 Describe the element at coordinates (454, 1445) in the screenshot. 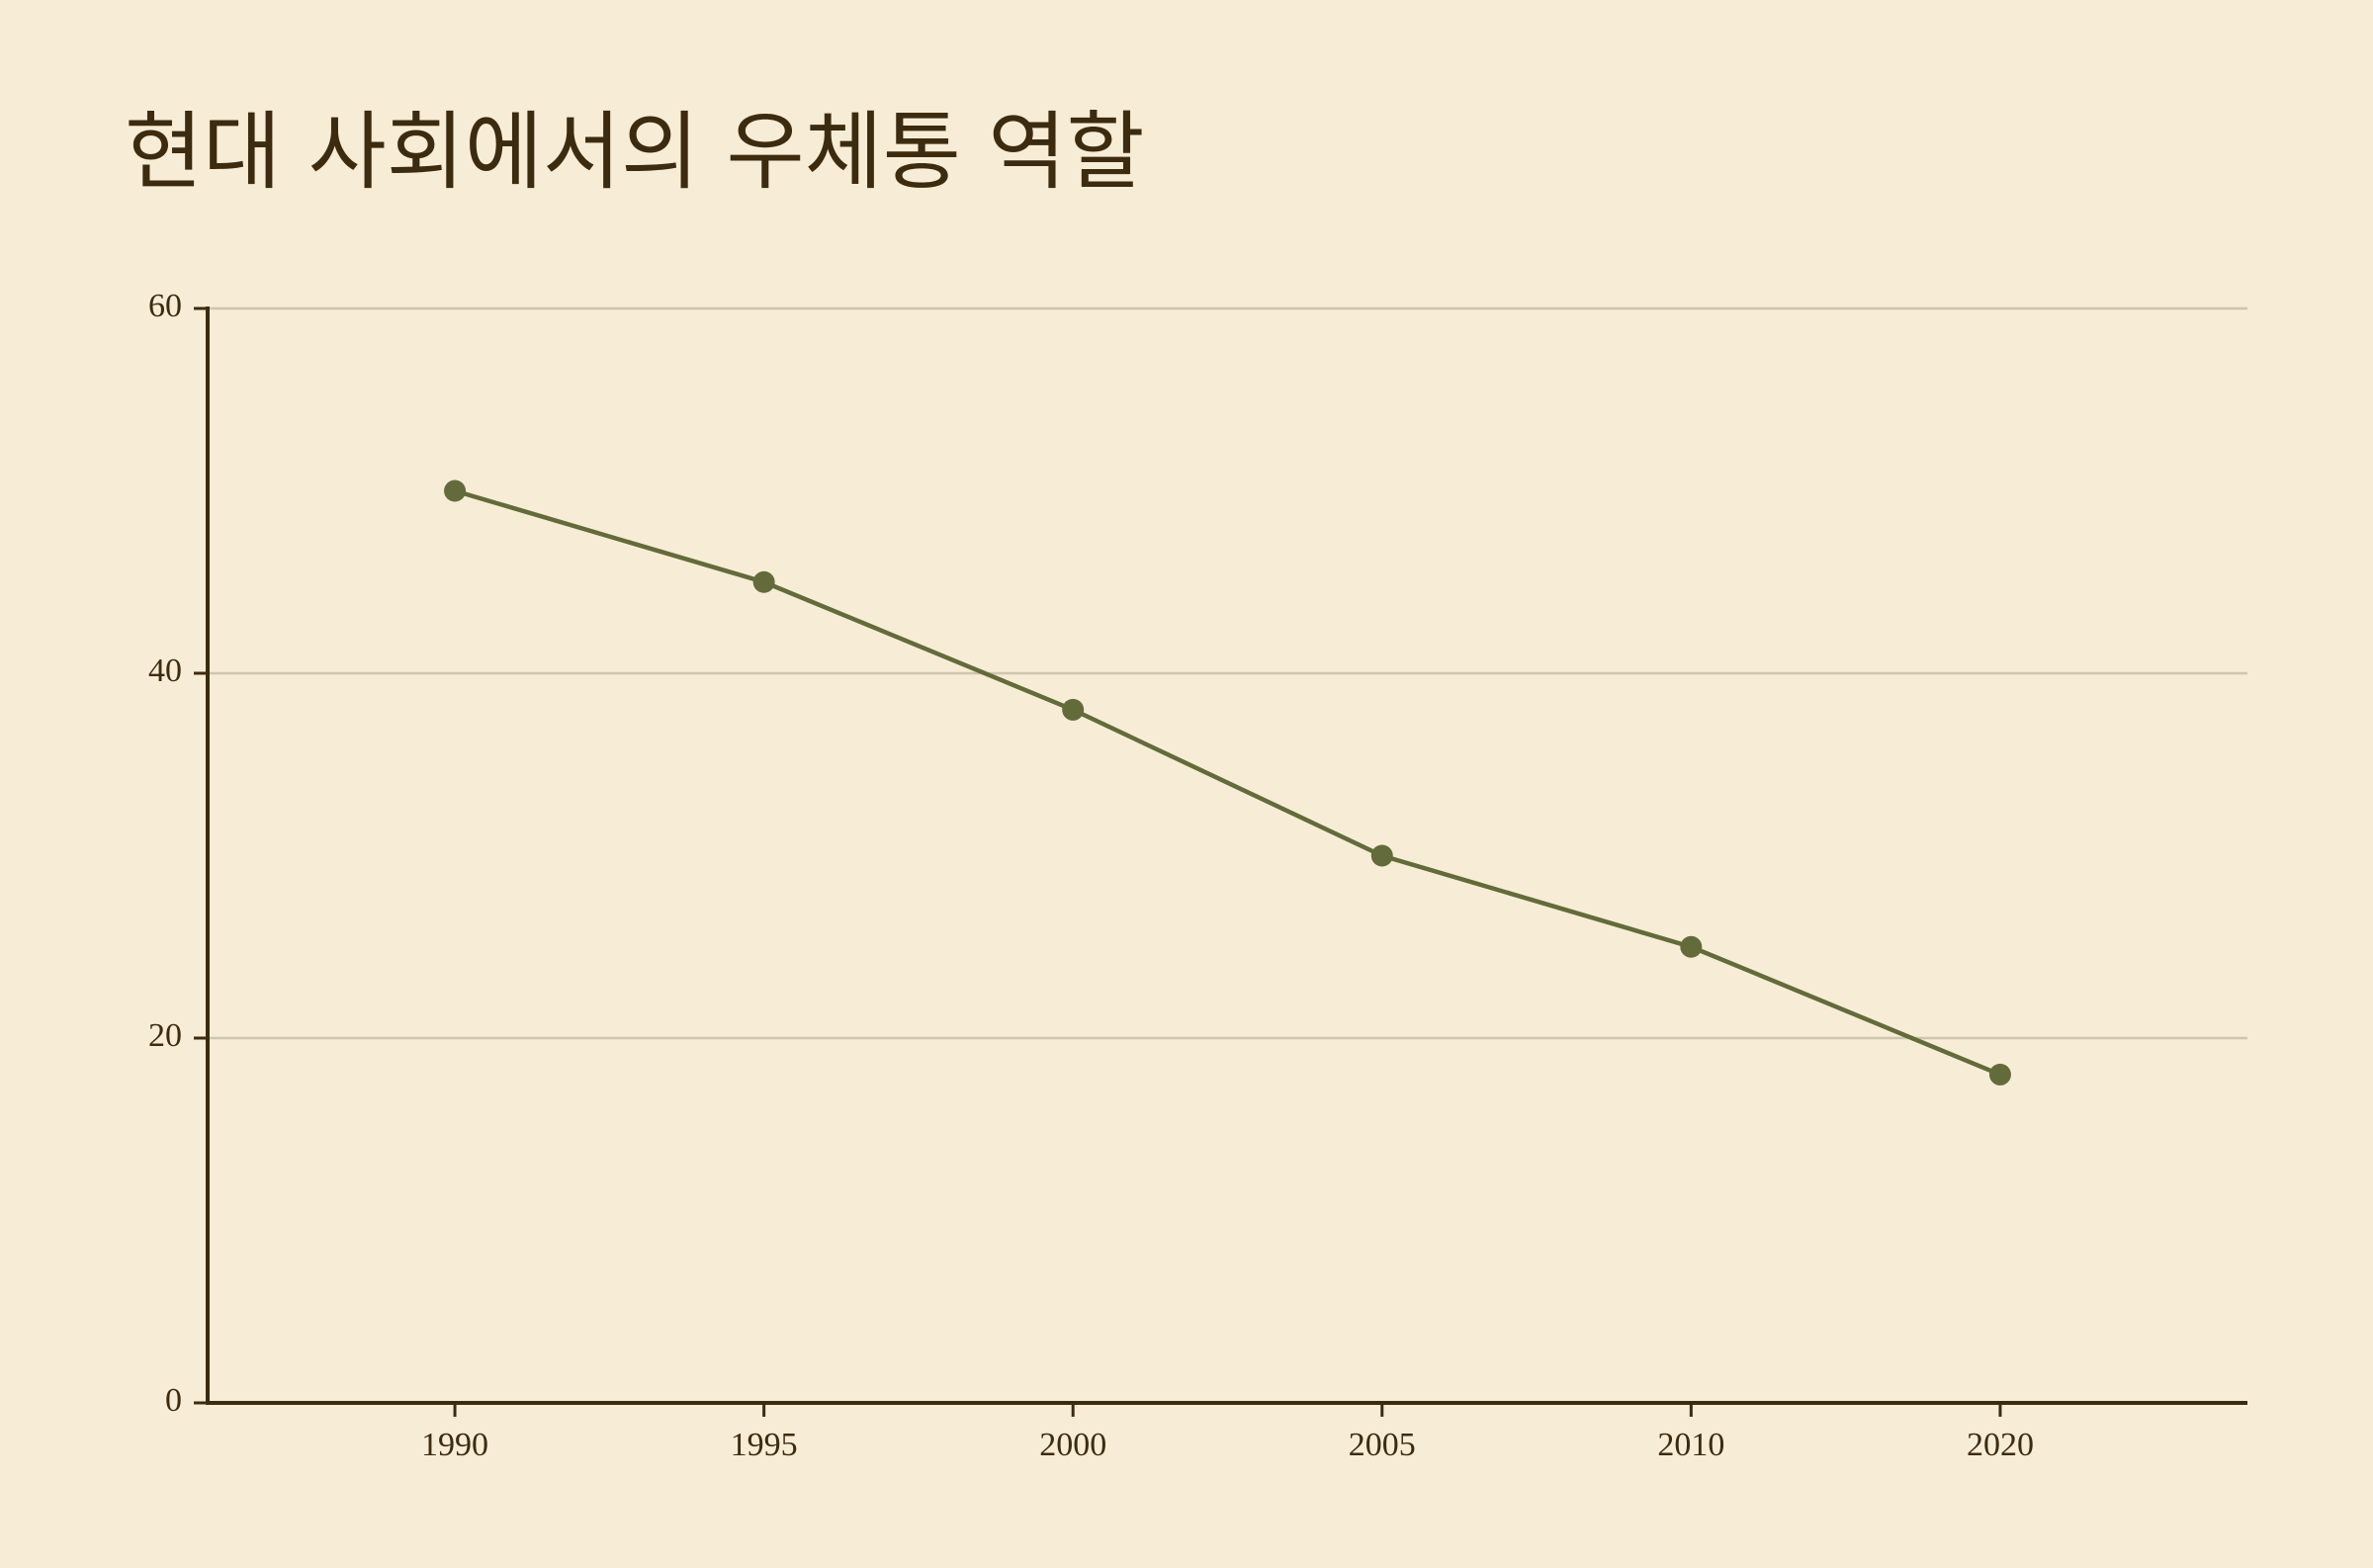

I see `x-tick-label: 1990` at that location.